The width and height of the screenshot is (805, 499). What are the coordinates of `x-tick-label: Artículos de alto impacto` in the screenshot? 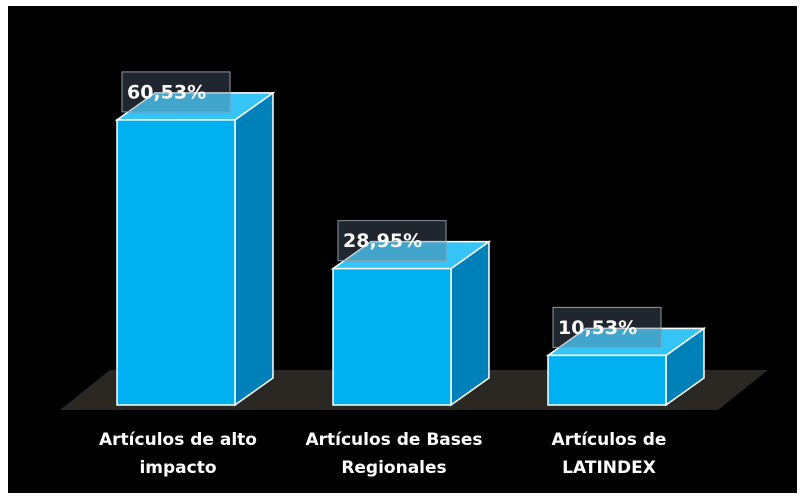 It's located at (178, 454).